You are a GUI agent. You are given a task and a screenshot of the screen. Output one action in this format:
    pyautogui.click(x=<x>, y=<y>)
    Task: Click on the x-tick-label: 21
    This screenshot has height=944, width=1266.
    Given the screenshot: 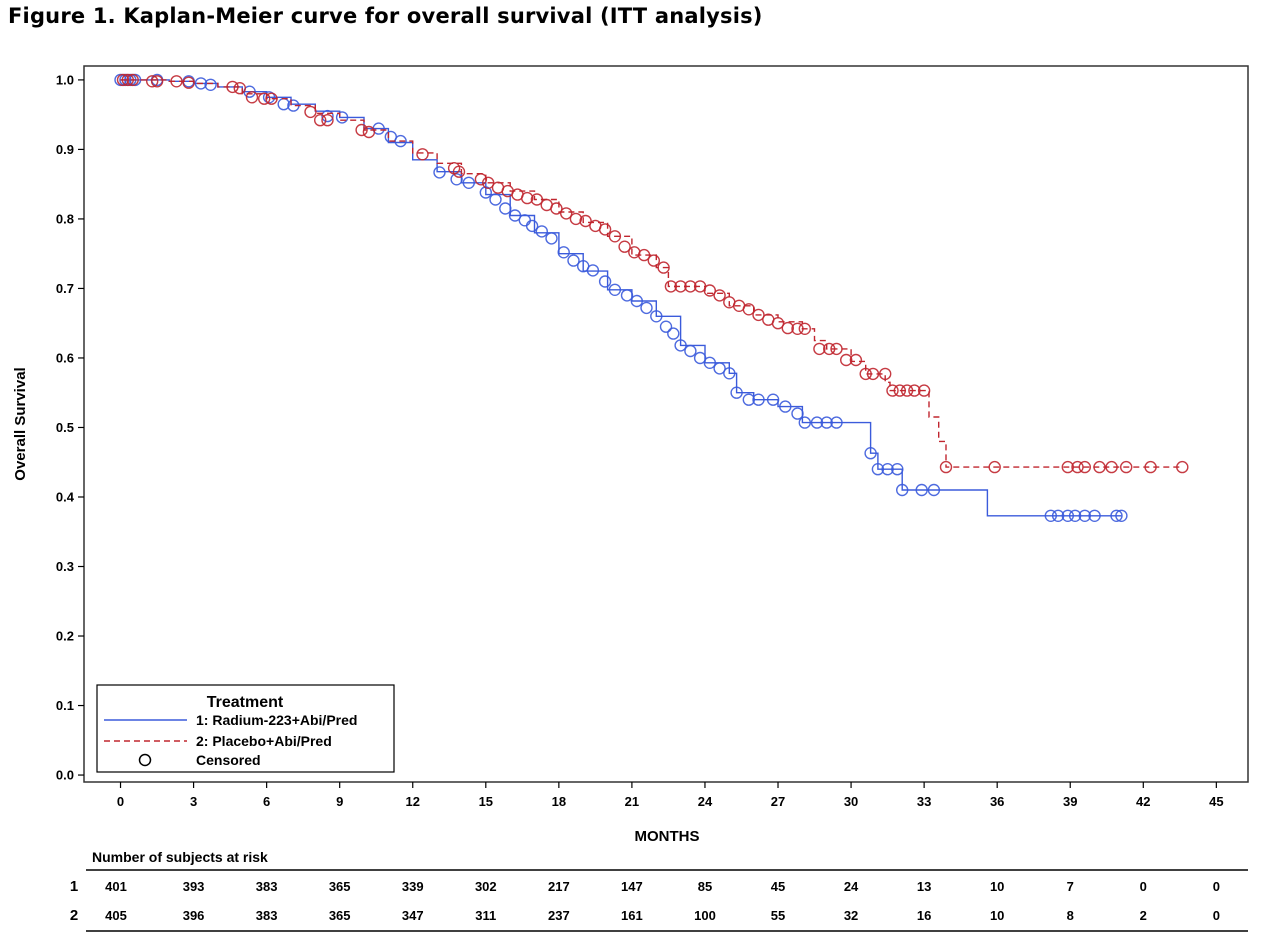 What is the action you would take?
    pyautogui.click(x=632, y=801)
    